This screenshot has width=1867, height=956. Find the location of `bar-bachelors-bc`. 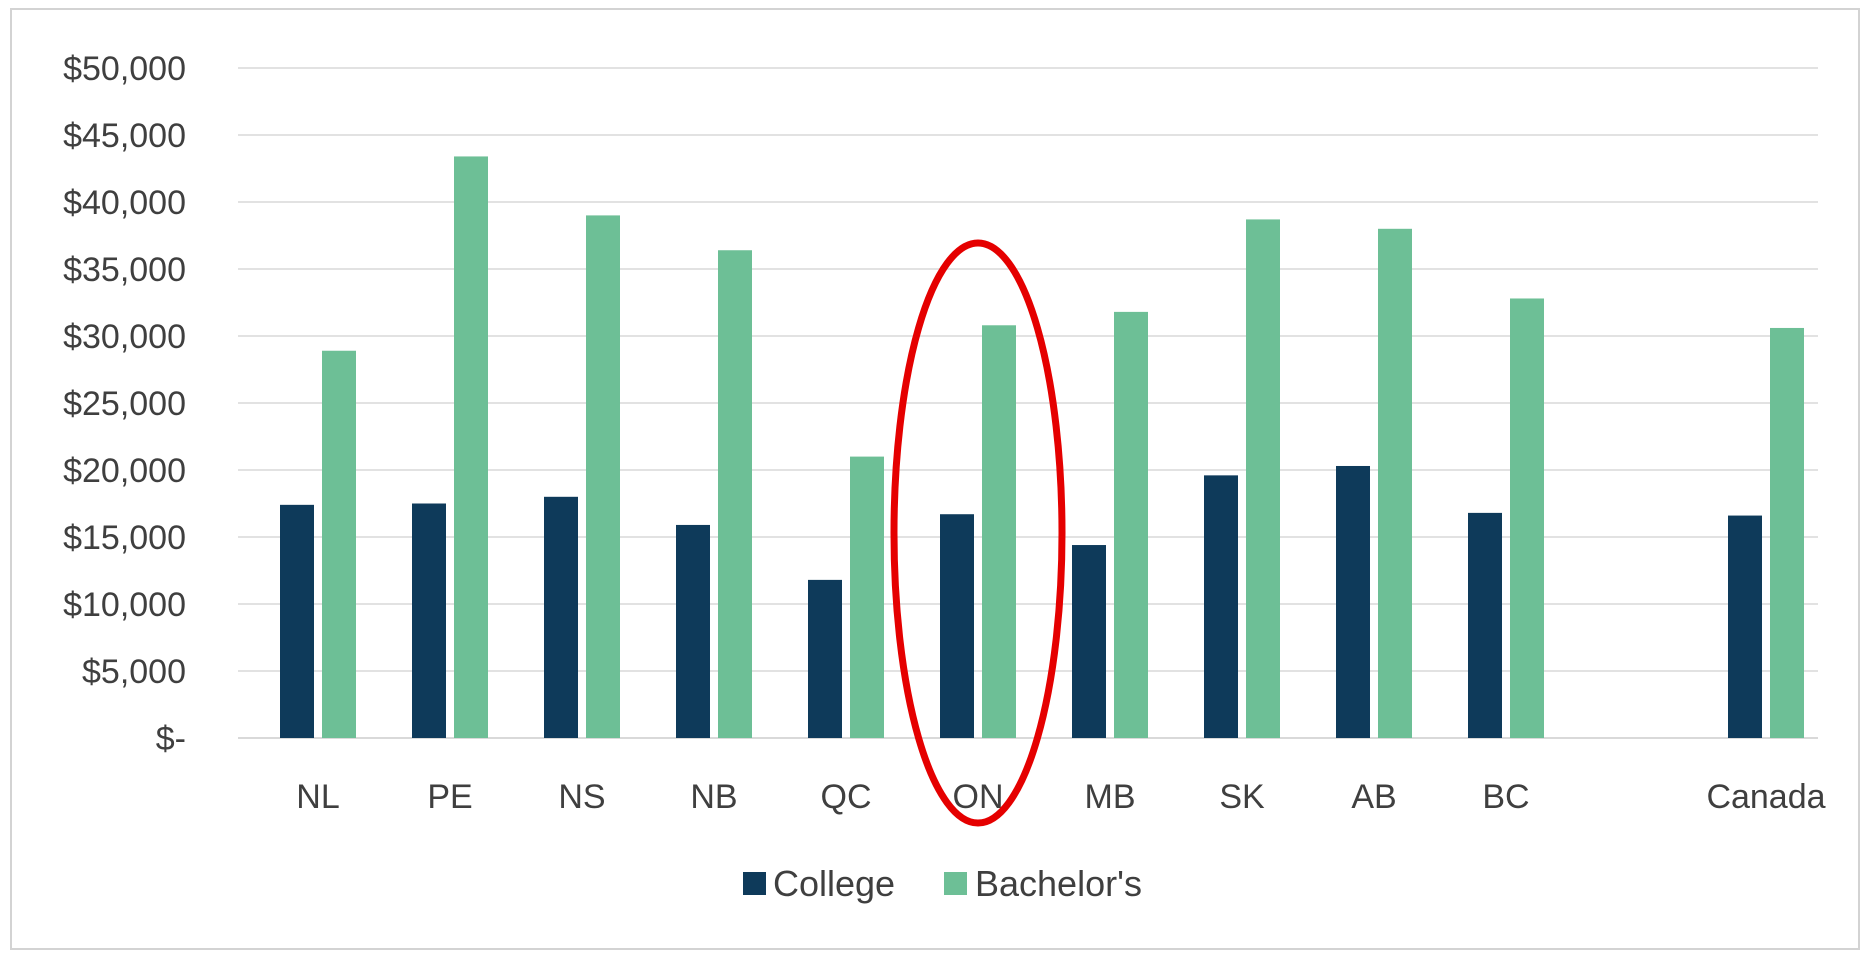

bar-bachelors-bc is located at coordinates (1527, 518).